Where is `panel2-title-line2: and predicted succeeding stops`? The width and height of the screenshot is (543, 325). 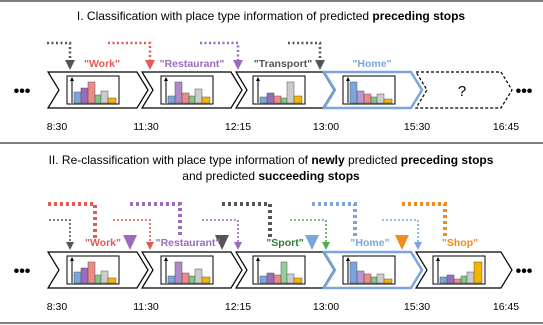 panel2-title-line2: and predicted succeeding stops is located at coordinates (271, 176).